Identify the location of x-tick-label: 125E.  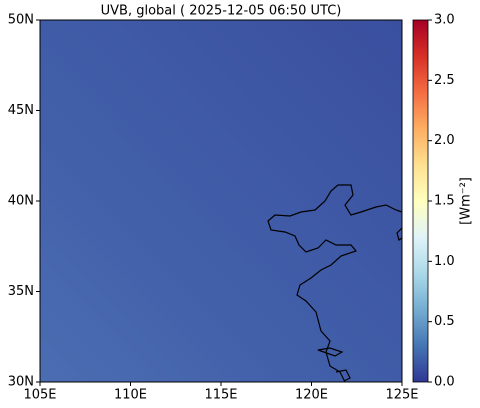
(401, 395).